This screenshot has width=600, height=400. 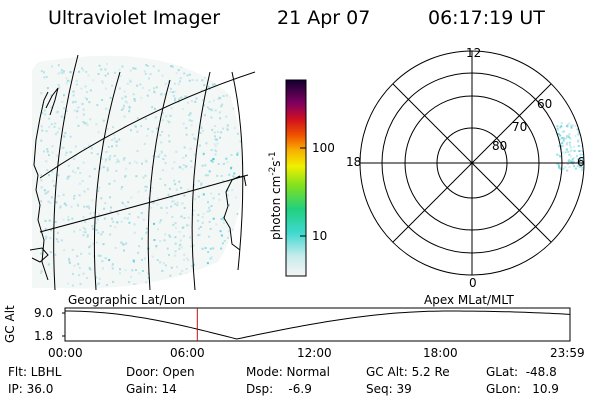 I want to click on status-door: Door: Open, so click(x=160, y=372).